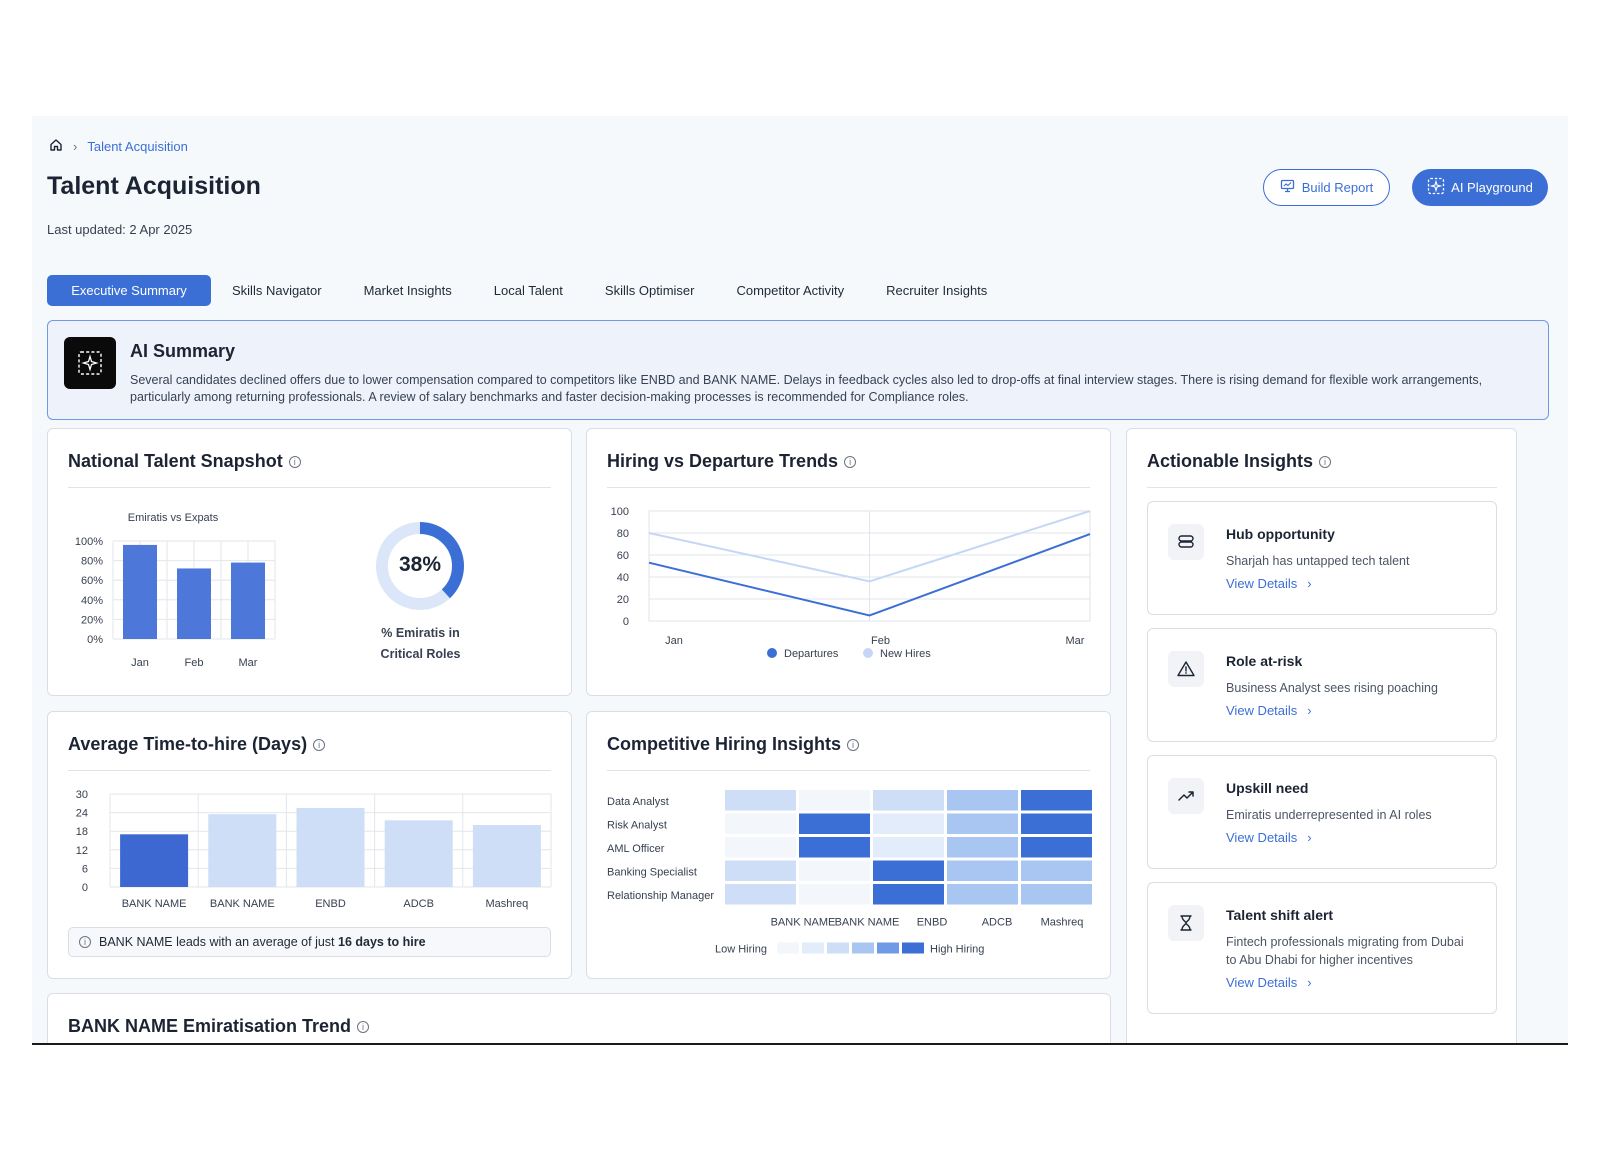 The height and width of the screenshot is (1160, 1600). Describe the element at coordinates (197, 744) in the screenshot. I see `card-title: Average Time-to-hire (Days) i` at that location.